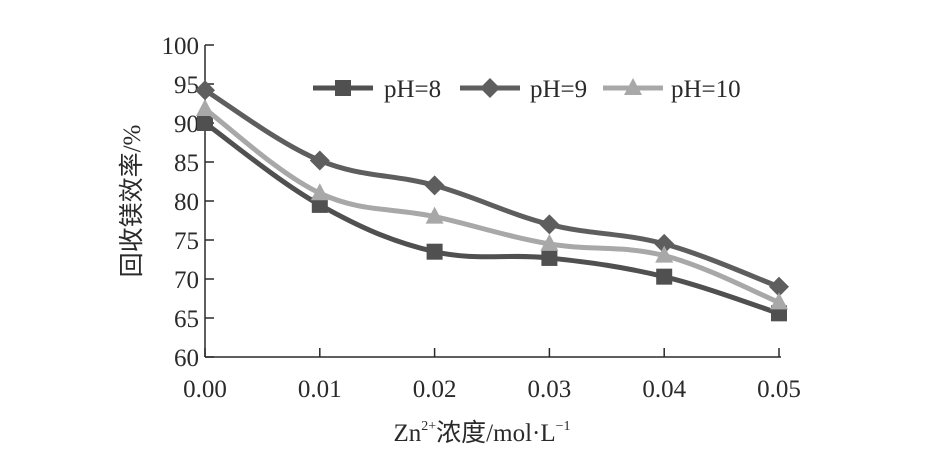 This screenshot has height=473, width=945. Describe the element at coordinates (428, 426) in the screenshot. I see `x-axis-title-sup: 2+` at that location.